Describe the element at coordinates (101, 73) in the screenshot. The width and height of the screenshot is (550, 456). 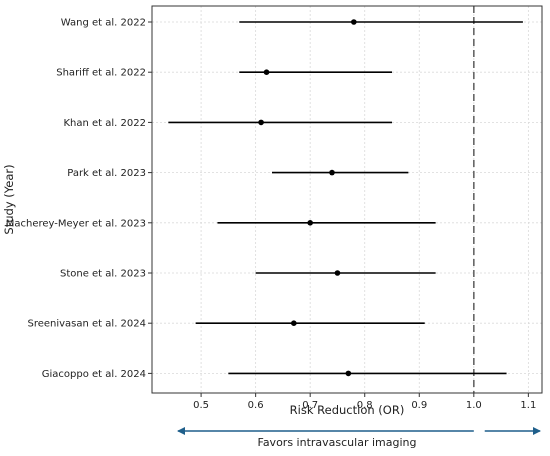
I see `study-label: Shariff et al. 2022` at that location.